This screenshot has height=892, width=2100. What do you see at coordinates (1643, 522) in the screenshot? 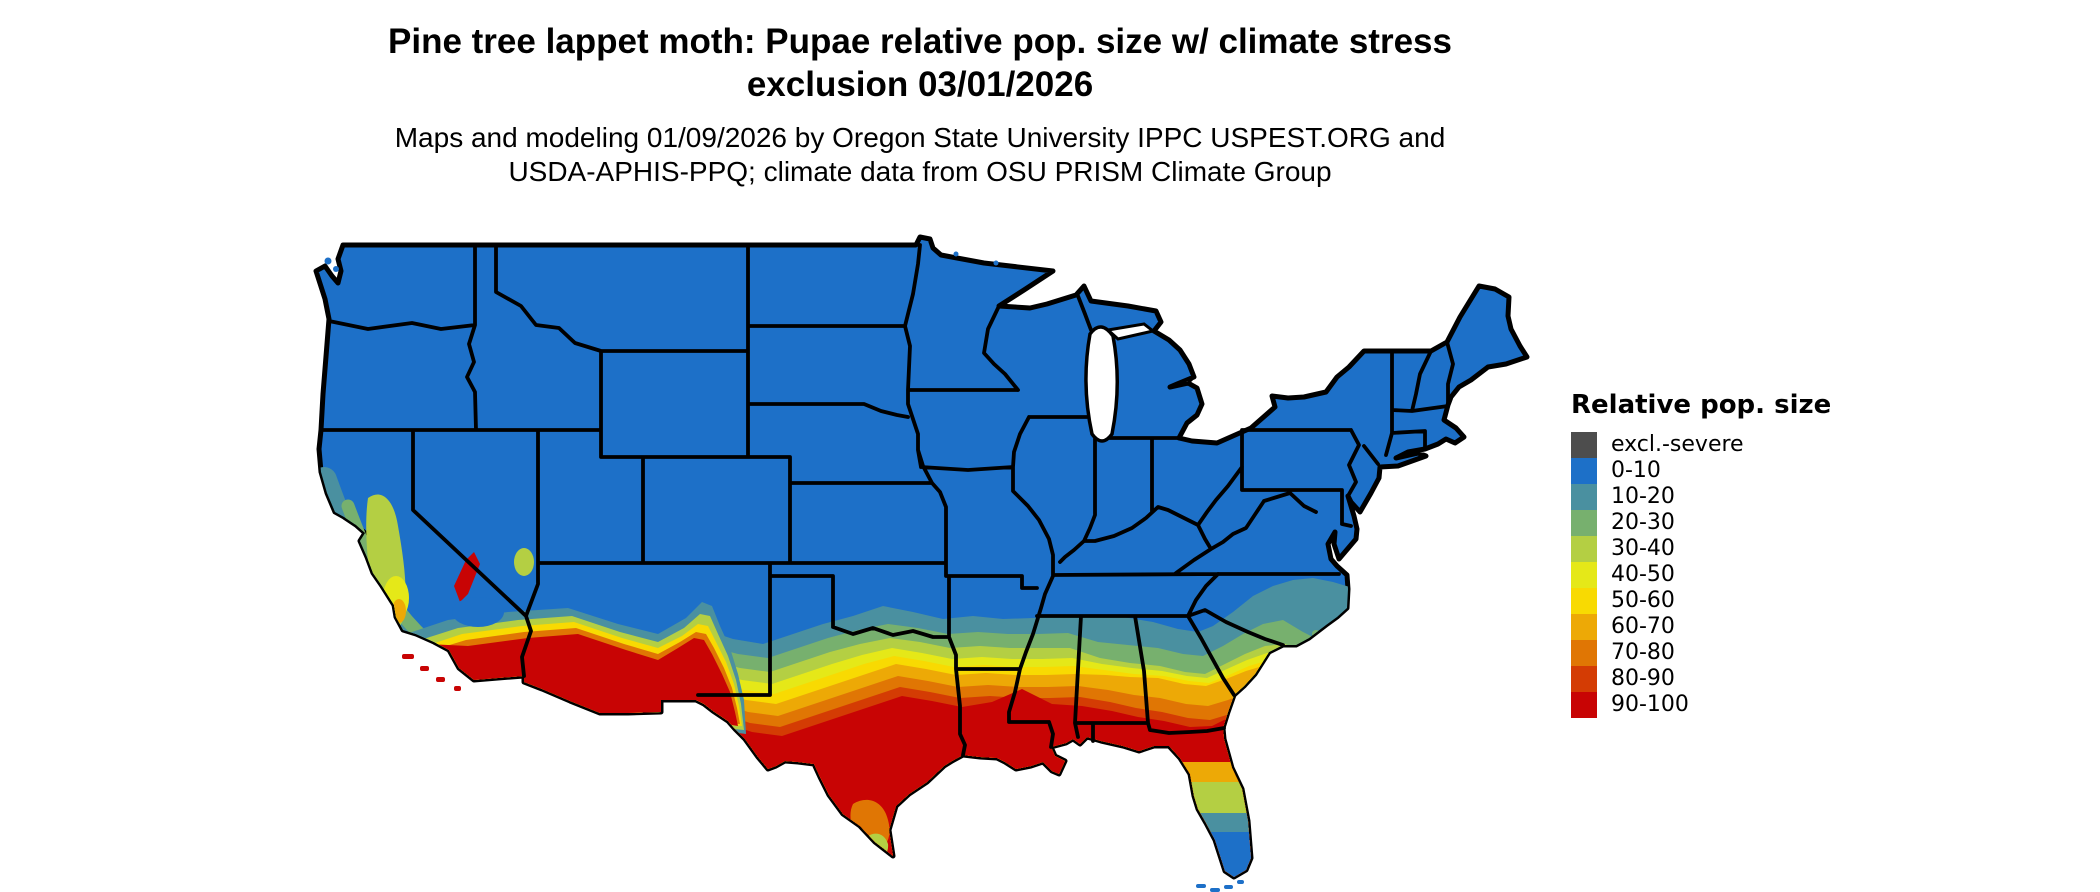
I see `legend-label-20-30: 20-30` at bounding box center [1643, 522].